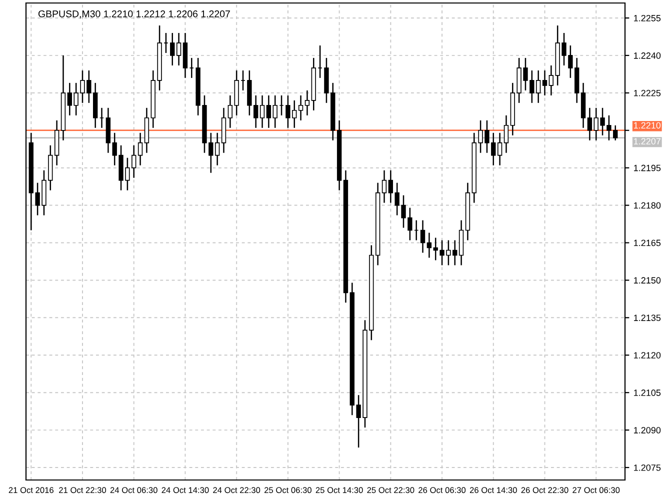  I want to click on y-tick-label: 1.2135, so click(647, 318).